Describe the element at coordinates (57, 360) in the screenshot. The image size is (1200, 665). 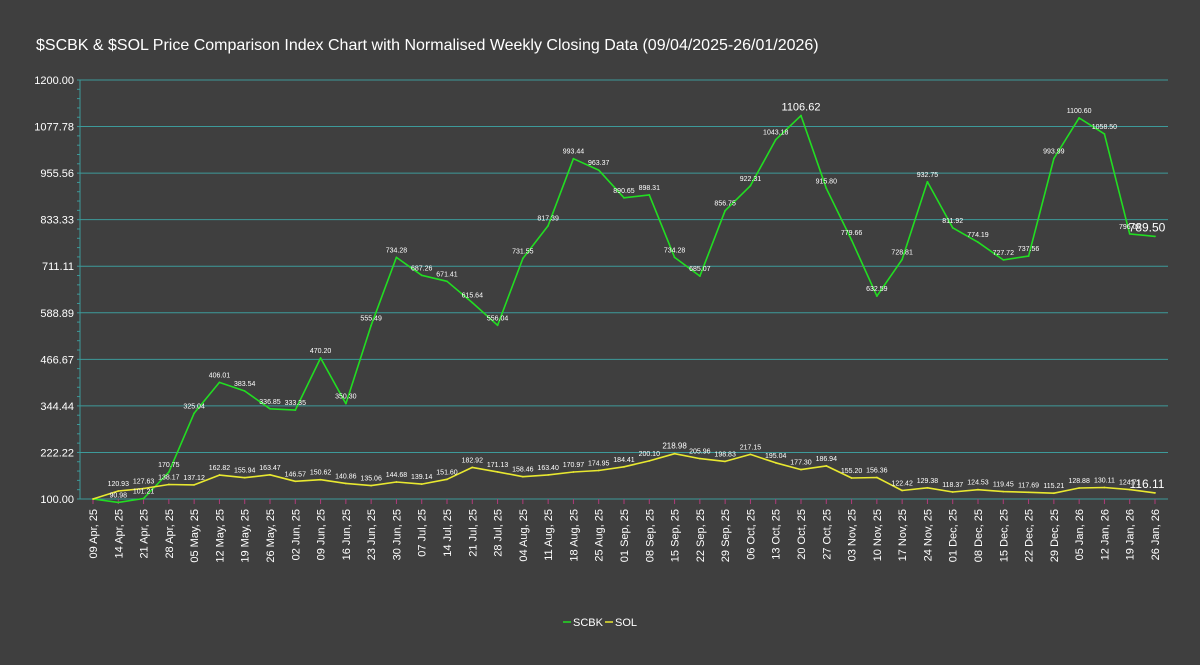
I see `y-tick-label: 466.67` at that location.